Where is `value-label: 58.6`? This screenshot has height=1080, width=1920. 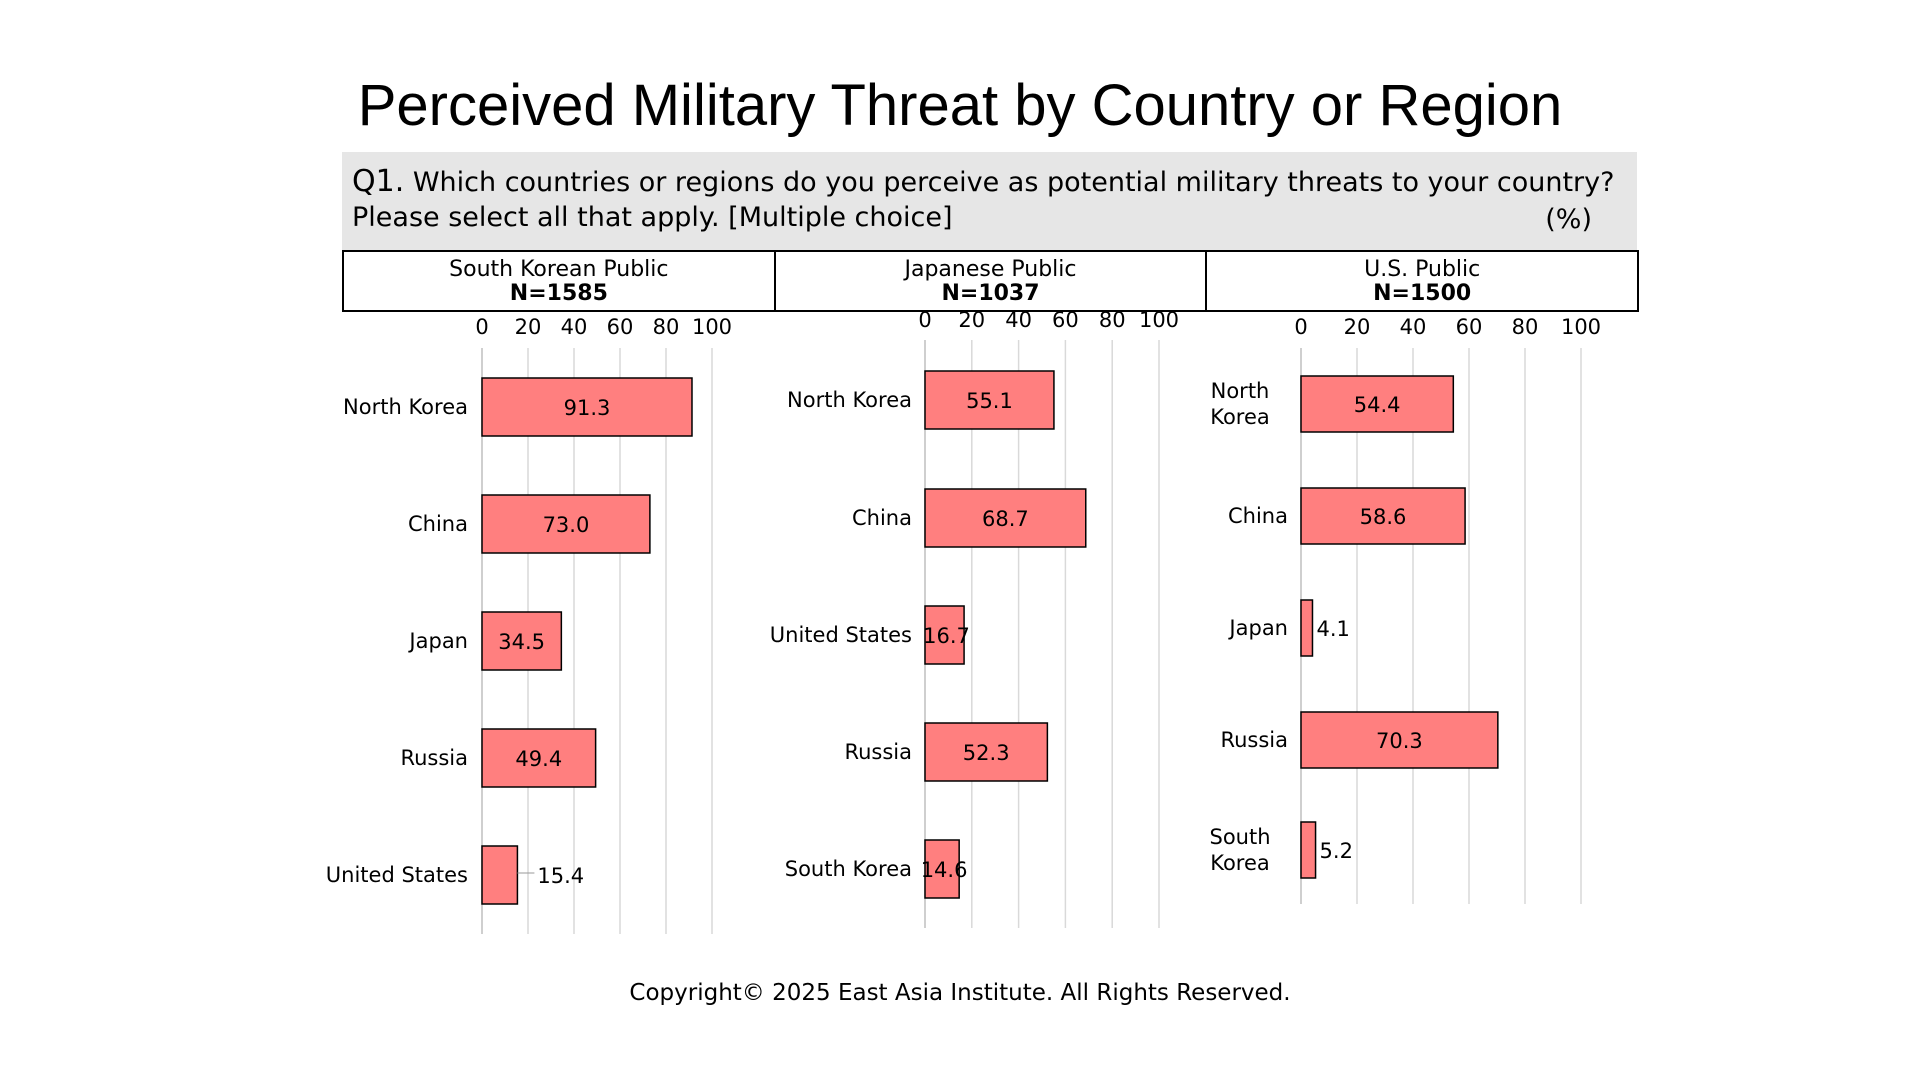 value-label: 58.6 is located at coordinates (1383, 517).